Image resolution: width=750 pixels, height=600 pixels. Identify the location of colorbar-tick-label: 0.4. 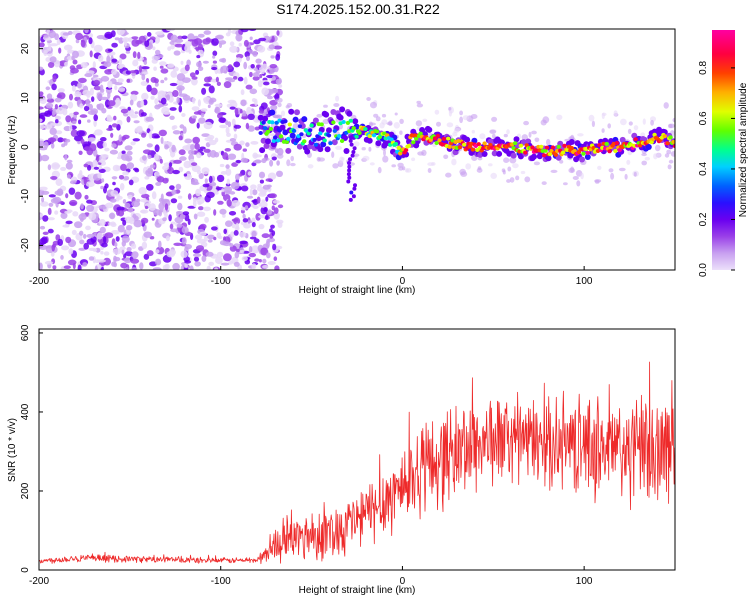
(703, 169).